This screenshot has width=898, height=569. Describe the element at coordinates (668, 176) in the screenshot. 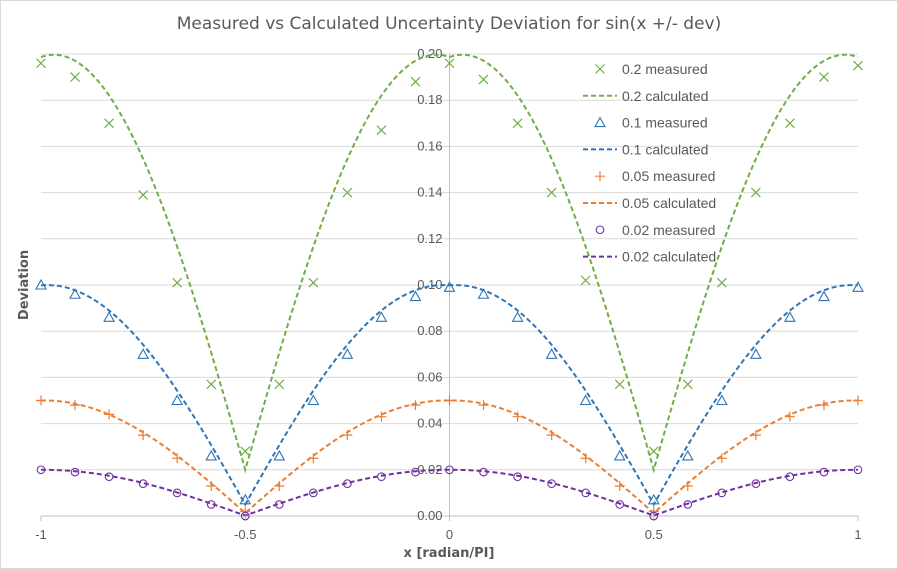

I see `legend-label: 0.05 measured` at that location.